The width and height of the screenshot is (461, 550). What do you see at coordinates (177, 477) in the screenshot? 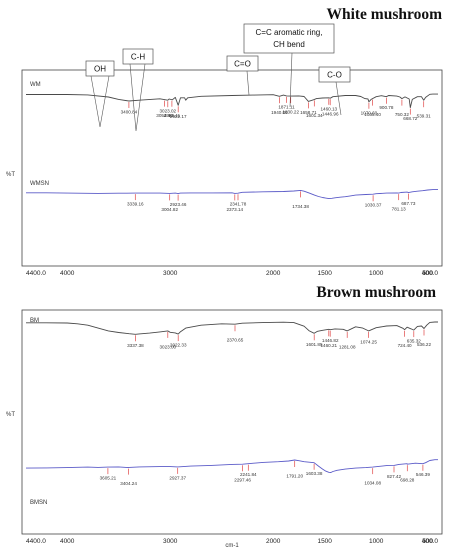
I see `peak-label-bmsn-2927-37: 2927.37` at bounding box center [177, 477].